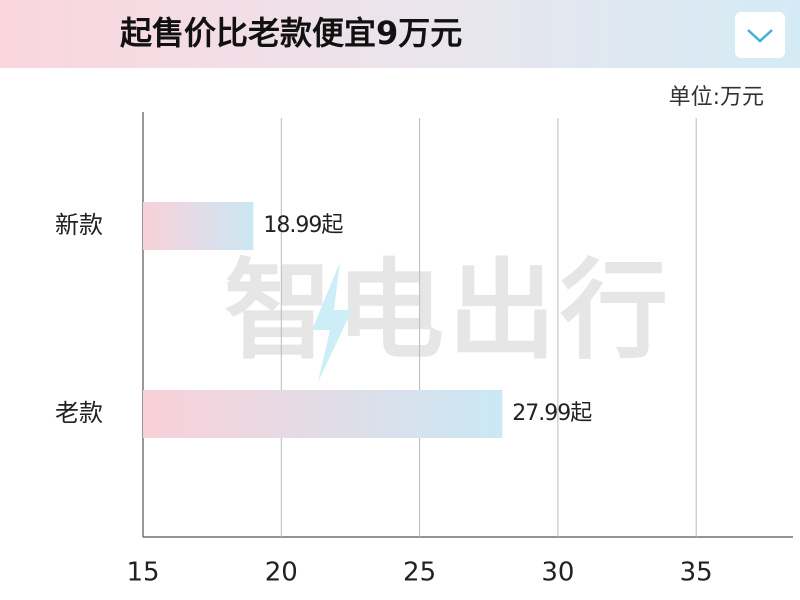 The image size is (800, 600). Describe the element at coordinates (557, 573) in the screenshot. I see `x-tick-label: 30` at that location.